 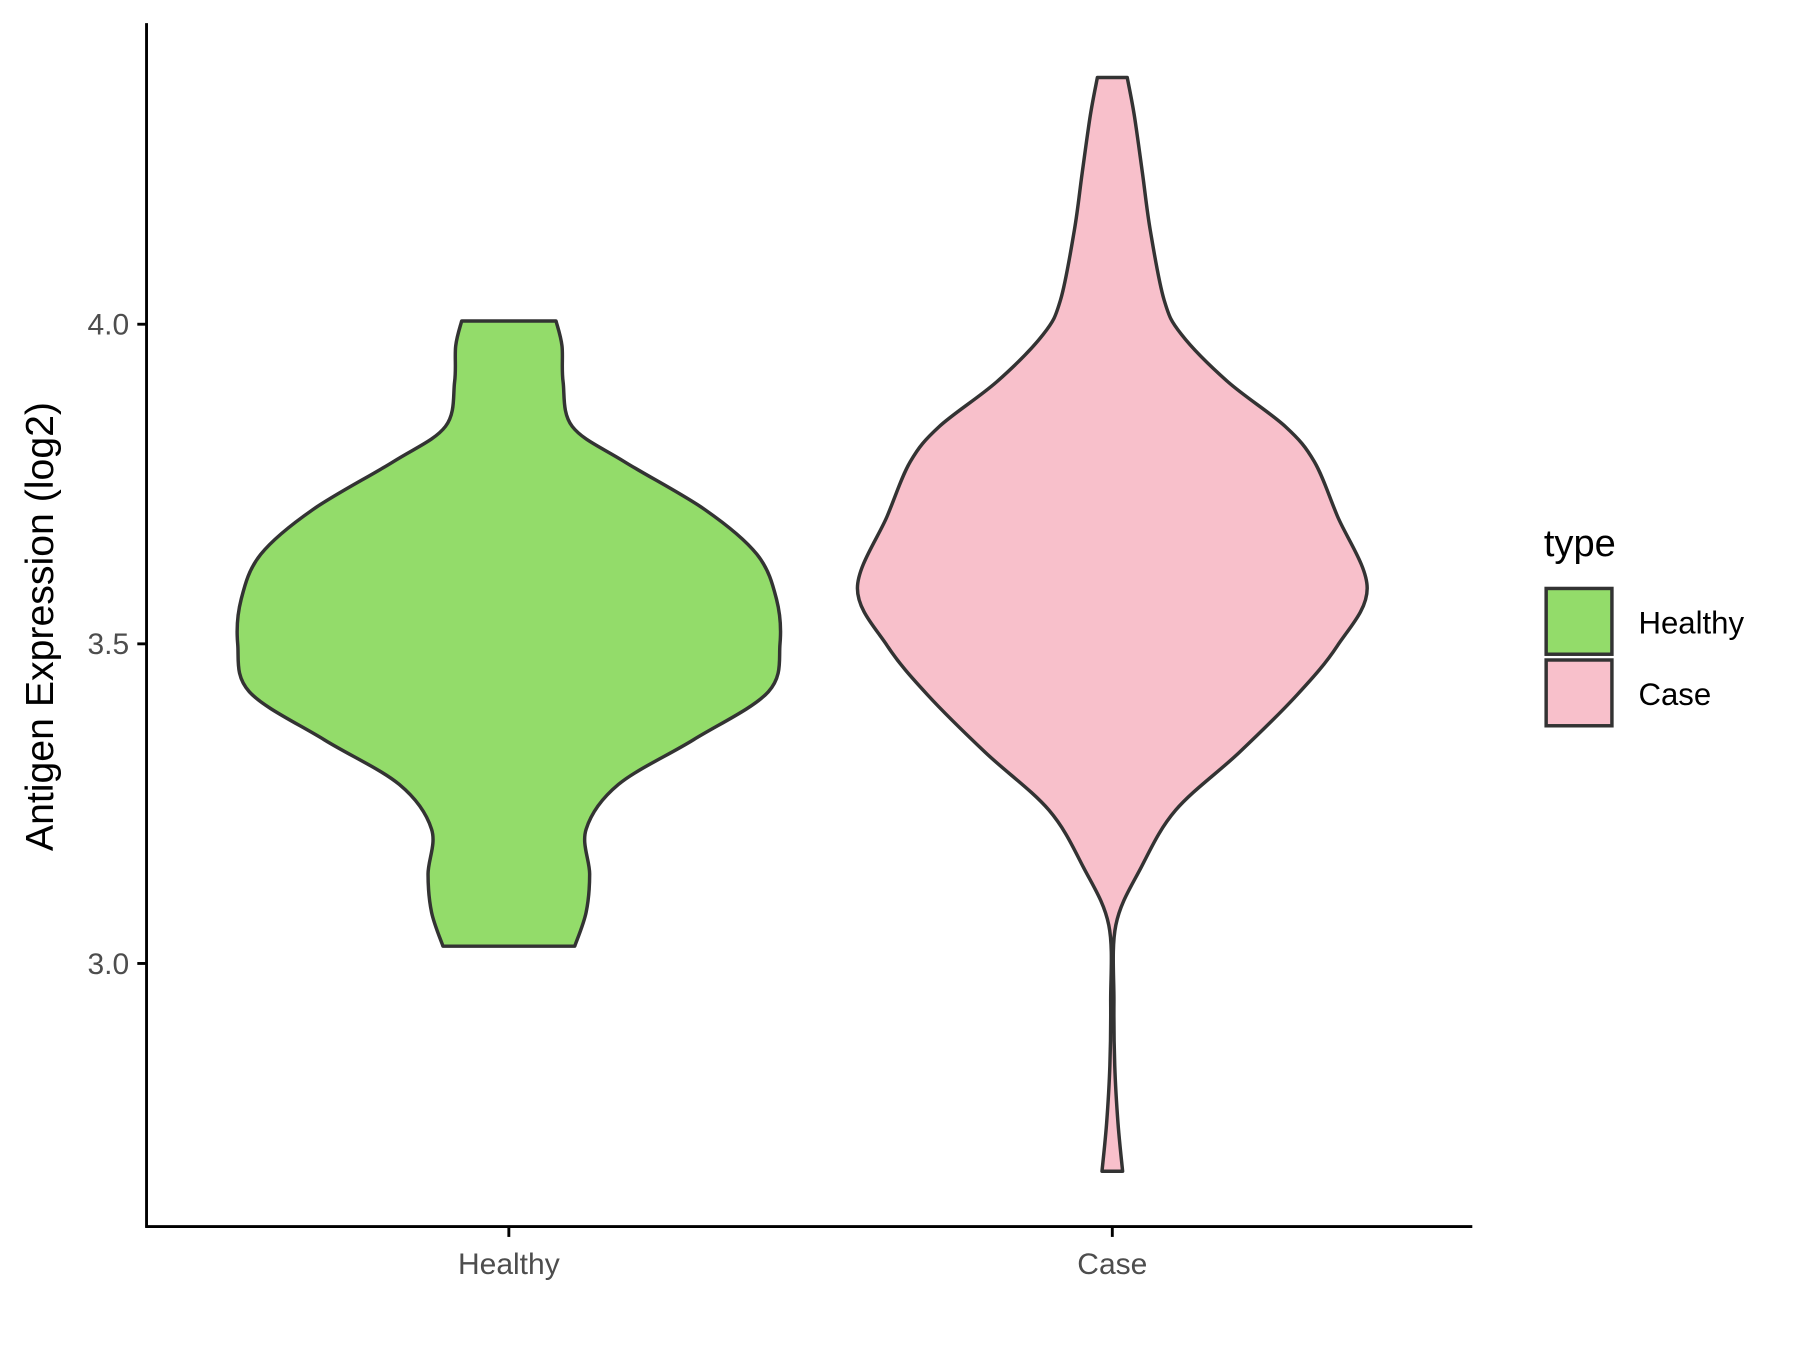 I want to click on legend-label: Case, so click(x=1674, y=694).